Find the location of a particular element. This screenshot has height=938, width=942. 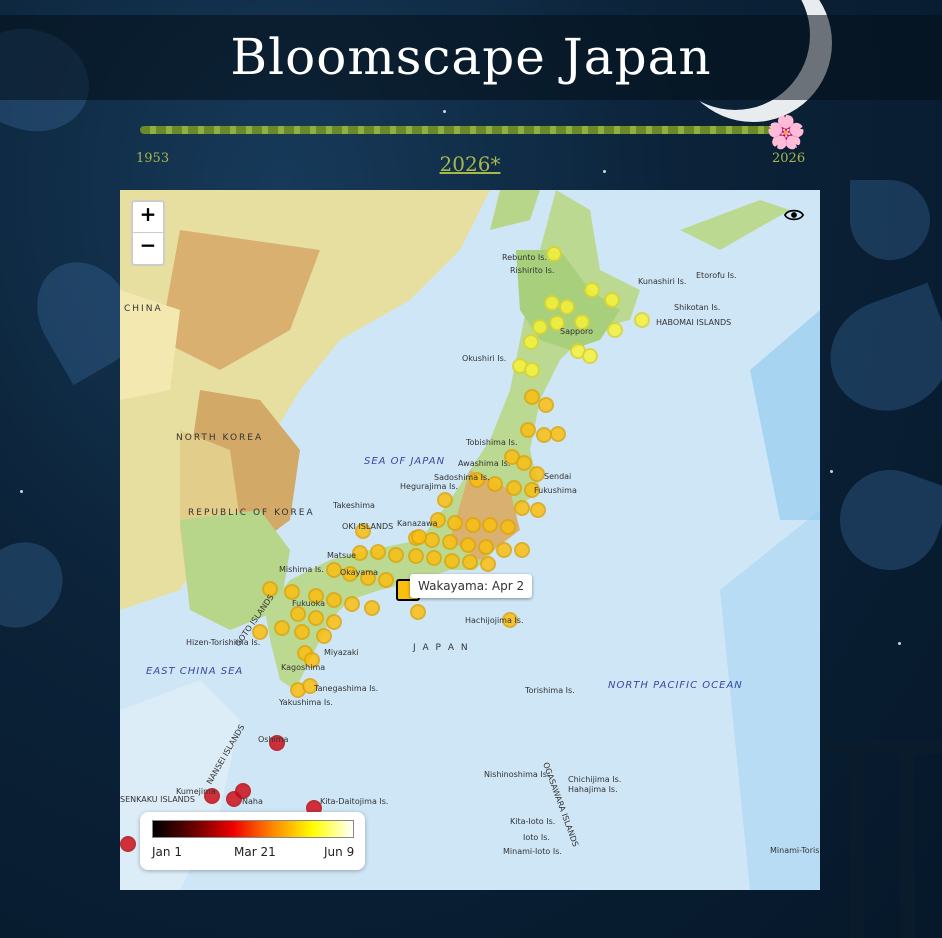

label-place: Tanegashima Is. is located at coordinates (346, 688).